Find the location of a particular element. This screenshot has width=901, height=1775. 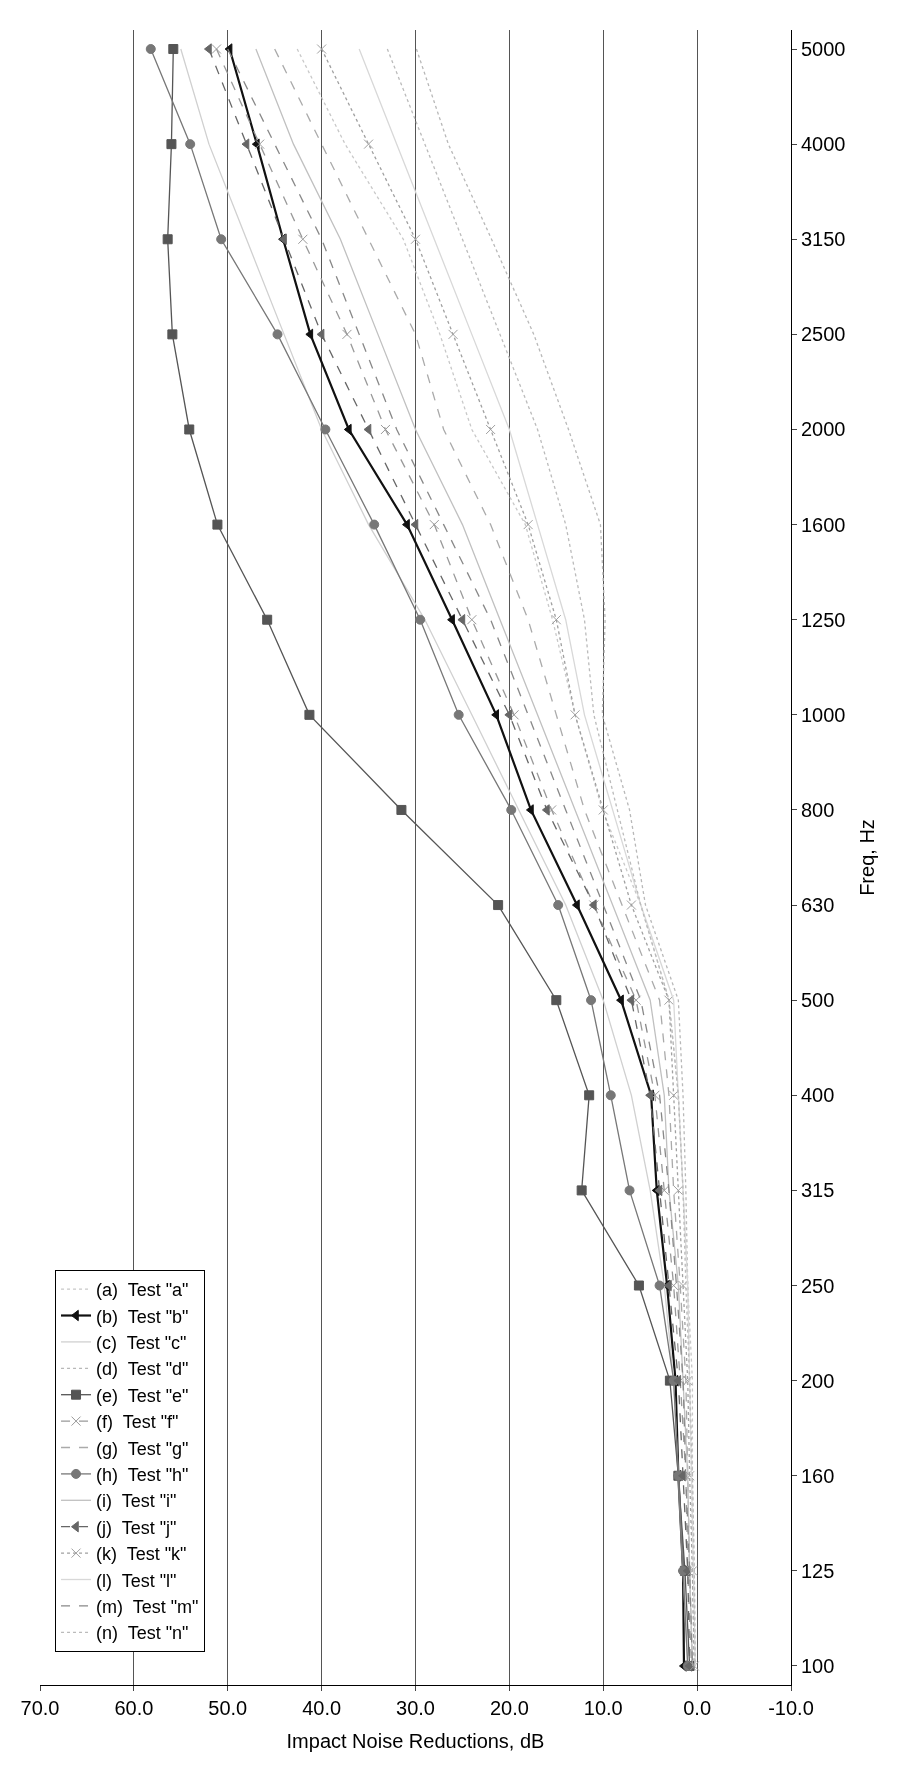

legend-label: (n) Test "n" is located at coordinates (142, 1633).